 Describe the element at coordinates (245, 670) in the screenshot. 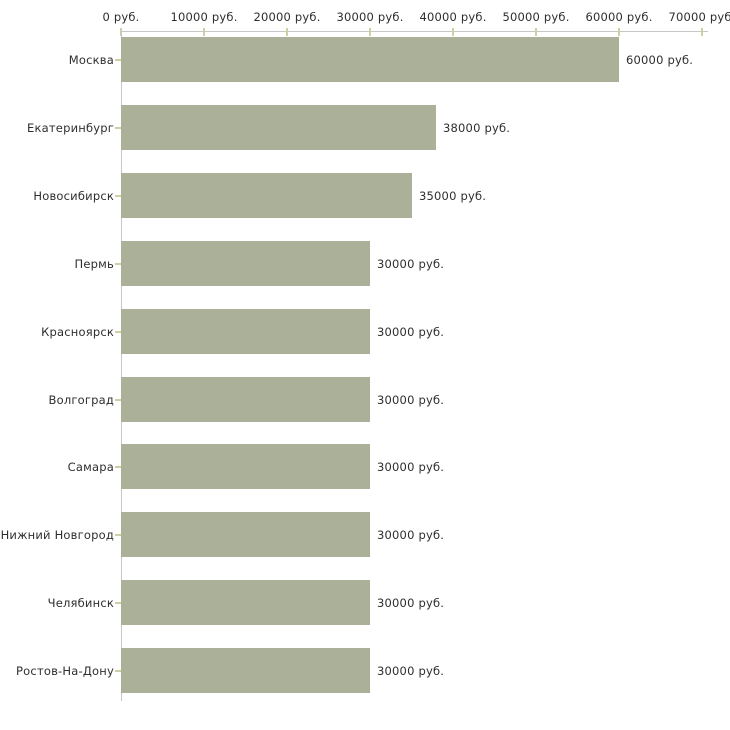

I see `bar-Ростов-На-Дону` at that location.